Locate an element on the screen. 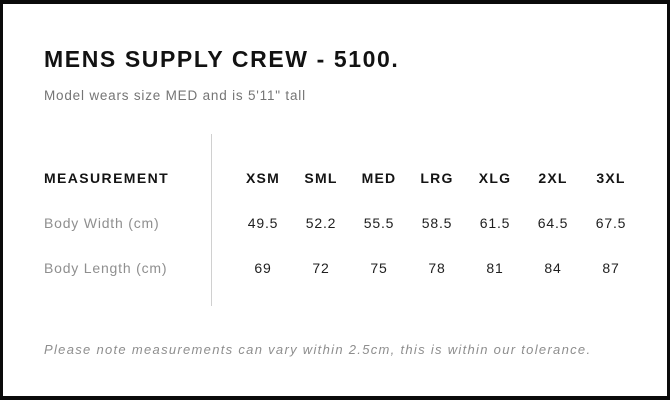 The width and height of the screenshot is (670, 400). size-column-header-lrg: LRG is located at coordinates (437, 177).